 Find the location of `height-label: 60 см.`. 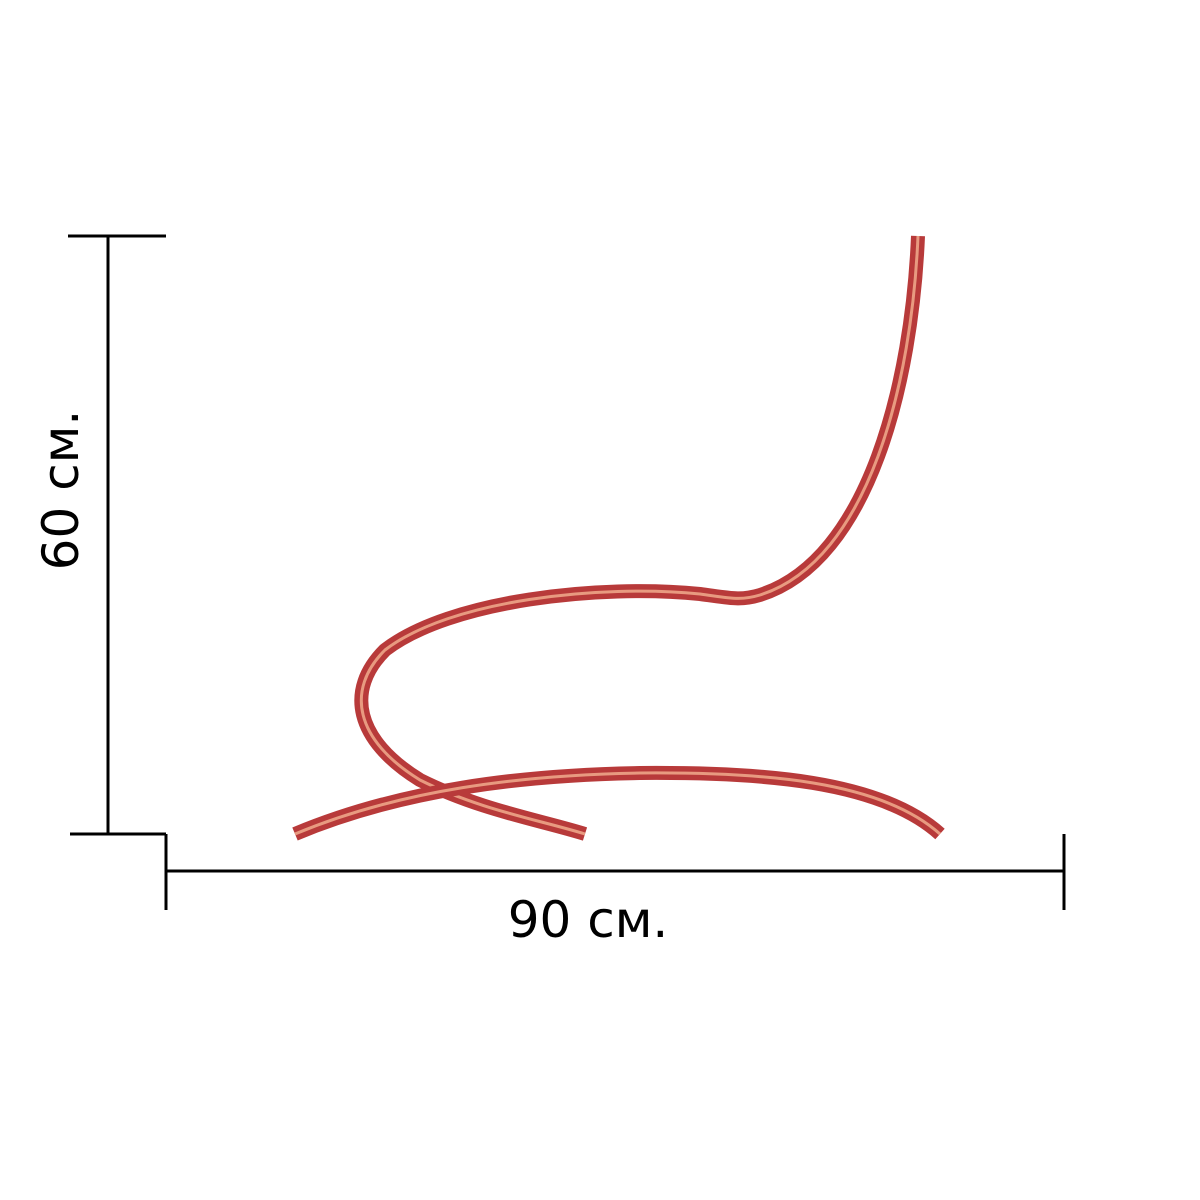

height-label: 60 см. is located at coordinates (61, 490).